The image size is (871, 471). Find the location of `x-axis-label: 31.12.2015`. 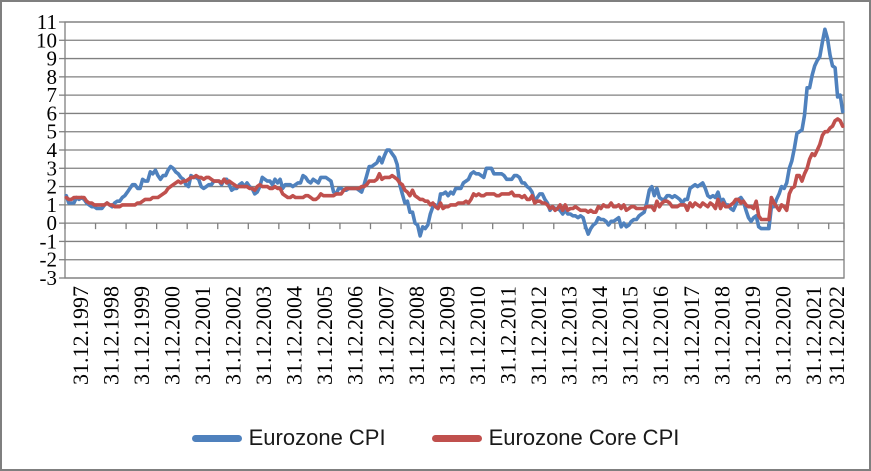

x-axis-label: 31.12.2015 is located at coordinates (630, 335).